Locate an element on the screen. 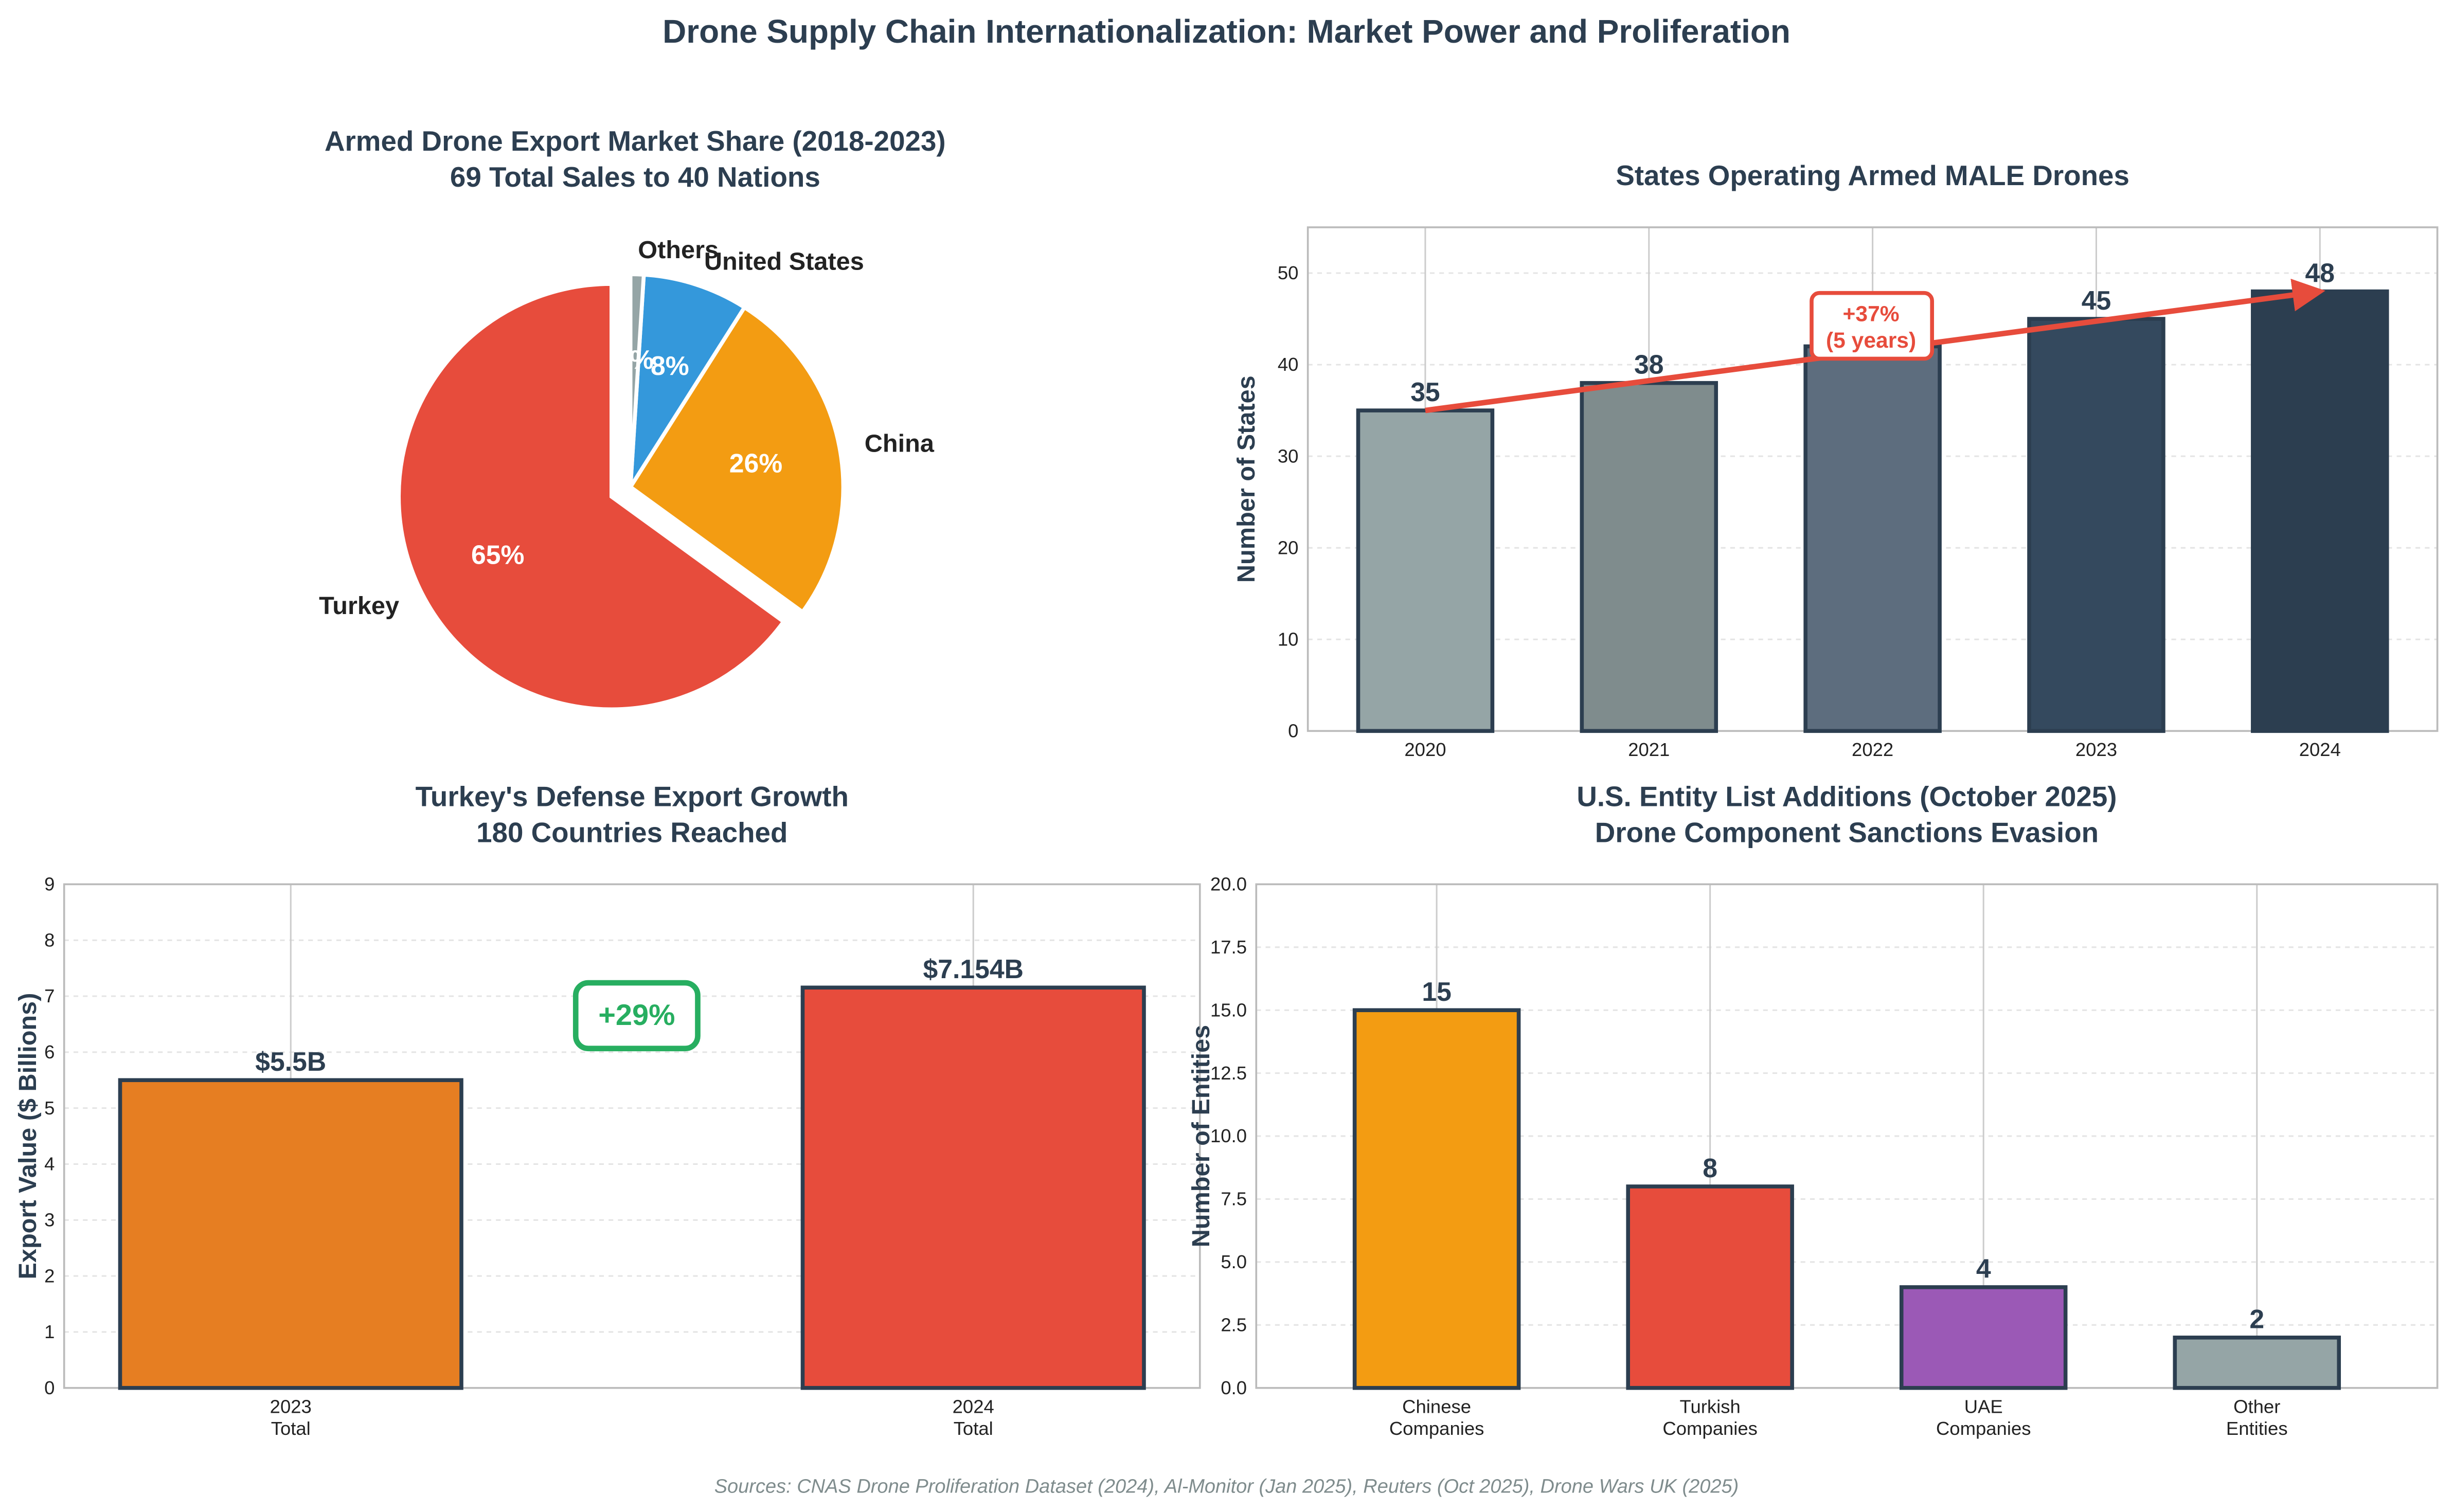 This screenshot has width=2453, height=1512. y-axis-label: Export Value ($ Billions) is located at coordinates (28, 1136).